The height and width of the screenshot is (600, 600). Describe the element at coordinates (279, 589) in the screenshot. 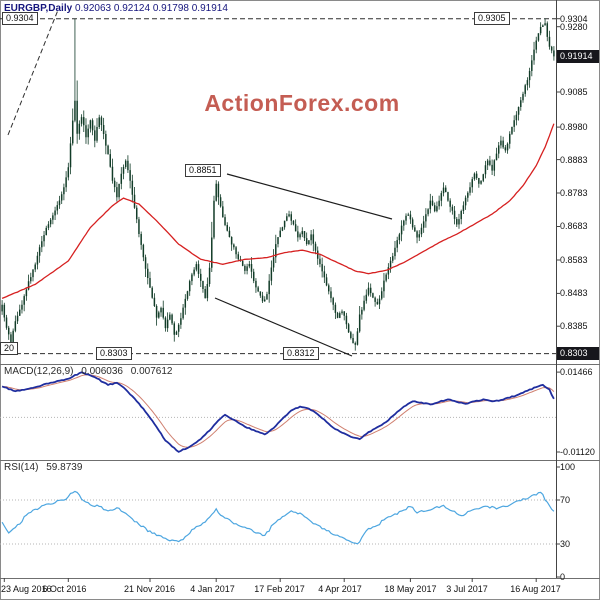

I see `date-axis-label: 17 Feb 2017` at that location.